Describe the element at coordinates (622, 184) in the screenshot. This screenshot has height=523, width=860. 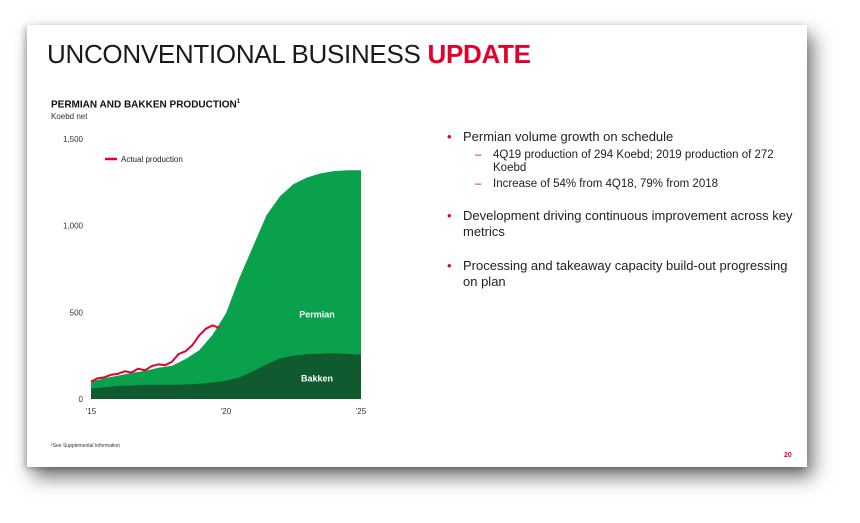
I see `sub-bullet-item: Increase of 54% from 4Q18, 79% from 2018` at that location.